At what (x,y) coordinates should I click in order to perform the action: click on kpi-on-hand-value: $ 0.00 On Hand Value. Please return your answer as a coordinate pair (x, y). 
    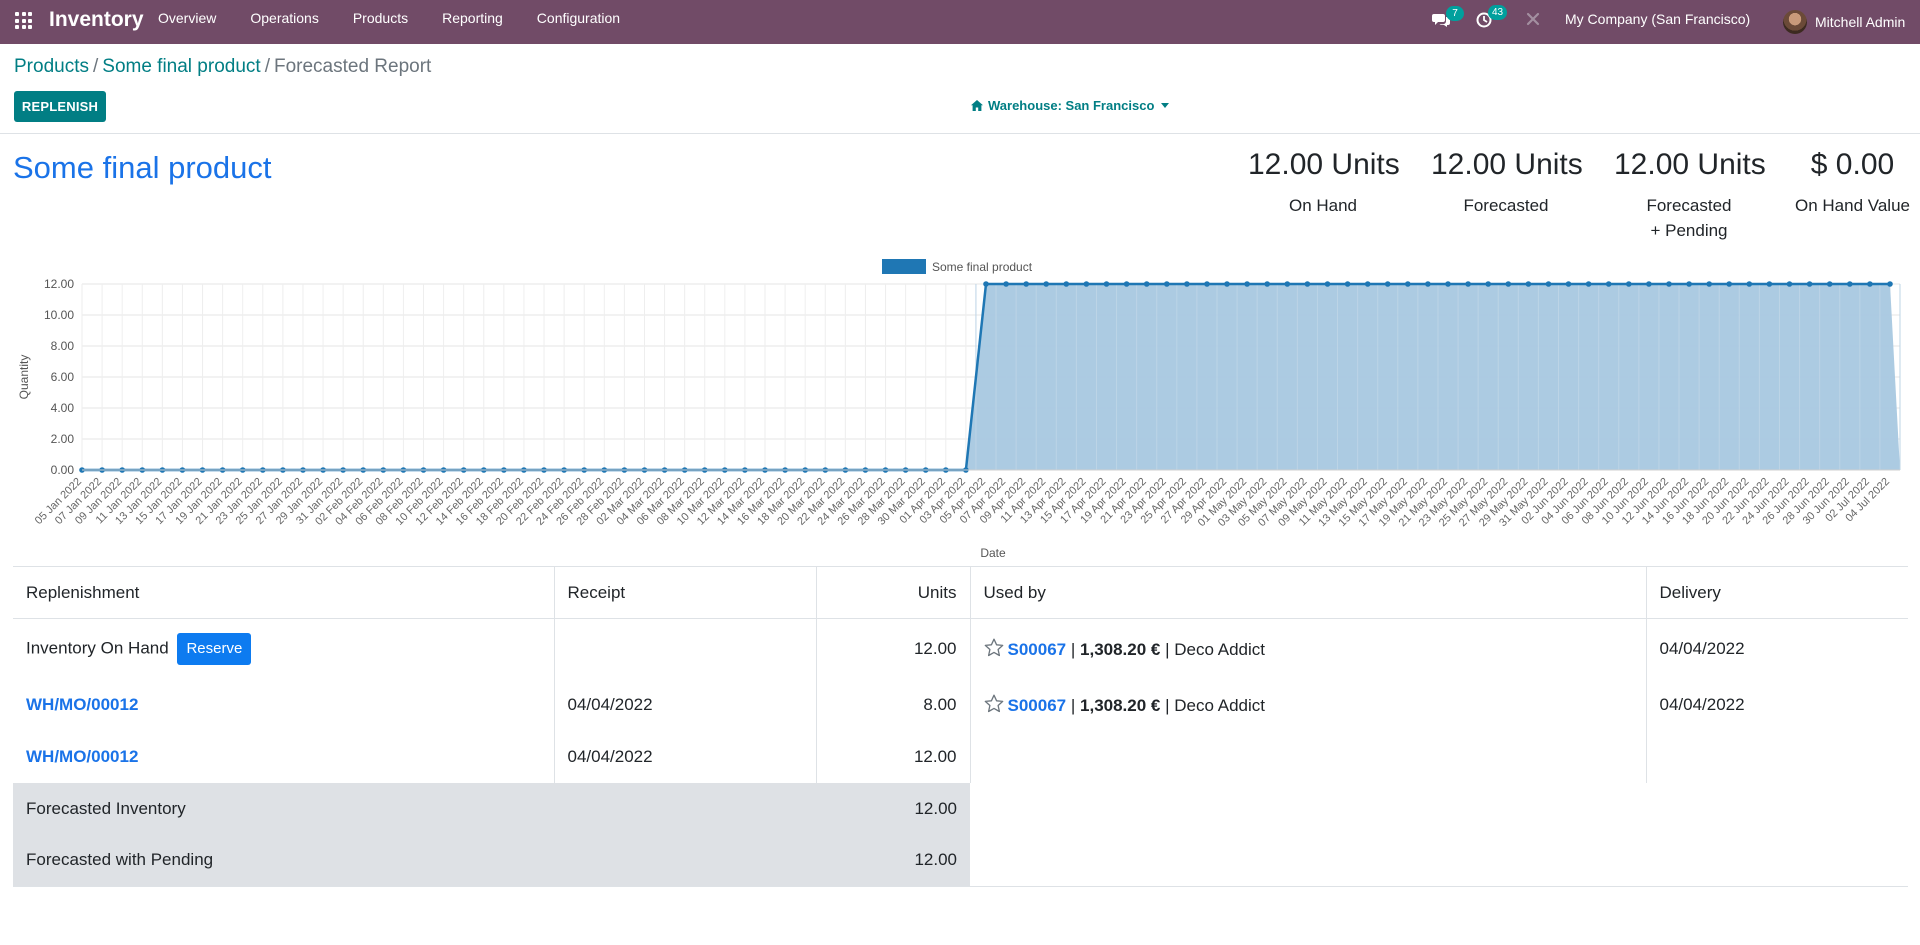
    Looking at the image, I should click on (1852, 183).